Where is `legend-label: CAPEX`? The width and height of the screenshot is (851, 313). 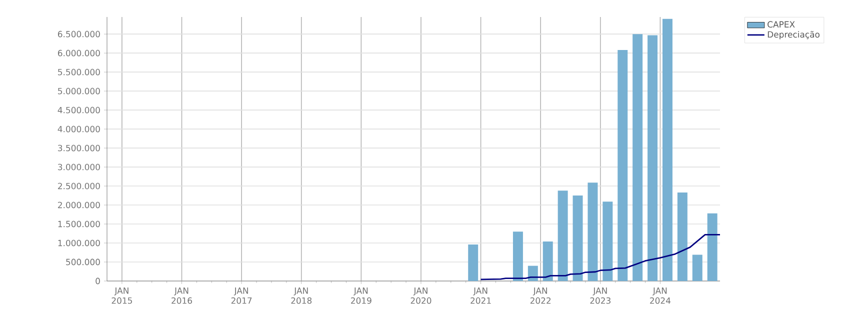 legend-label: CAPEX is located at coordinates (781, 24).